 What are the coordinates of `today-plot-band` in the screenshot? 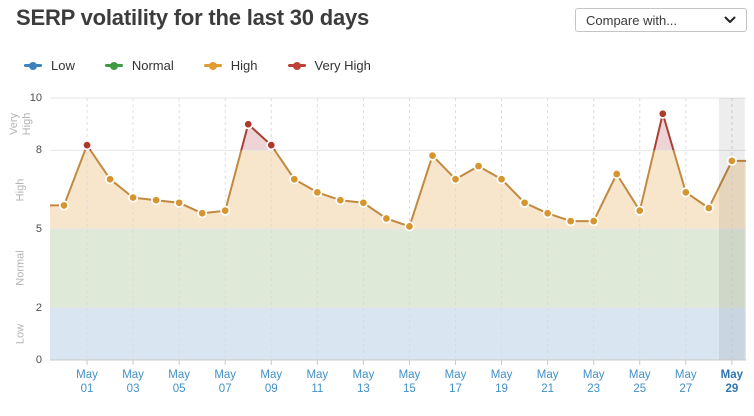 It's located at (731, 229).